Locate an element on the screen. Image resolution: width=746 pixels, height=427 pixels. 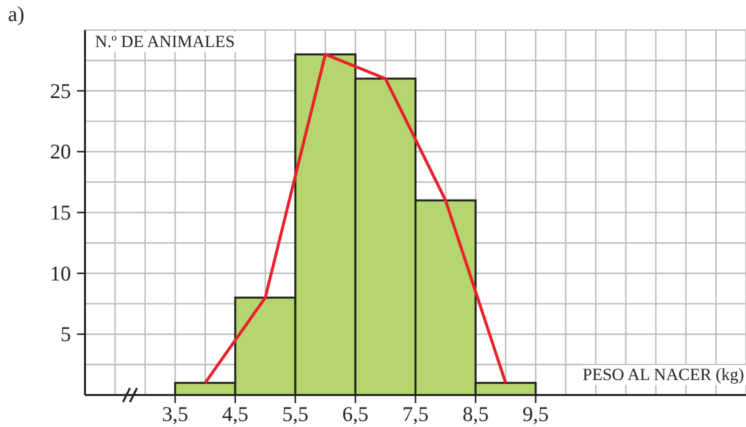
x-tick-label: 3,5 is located at coordinates (175, 414).